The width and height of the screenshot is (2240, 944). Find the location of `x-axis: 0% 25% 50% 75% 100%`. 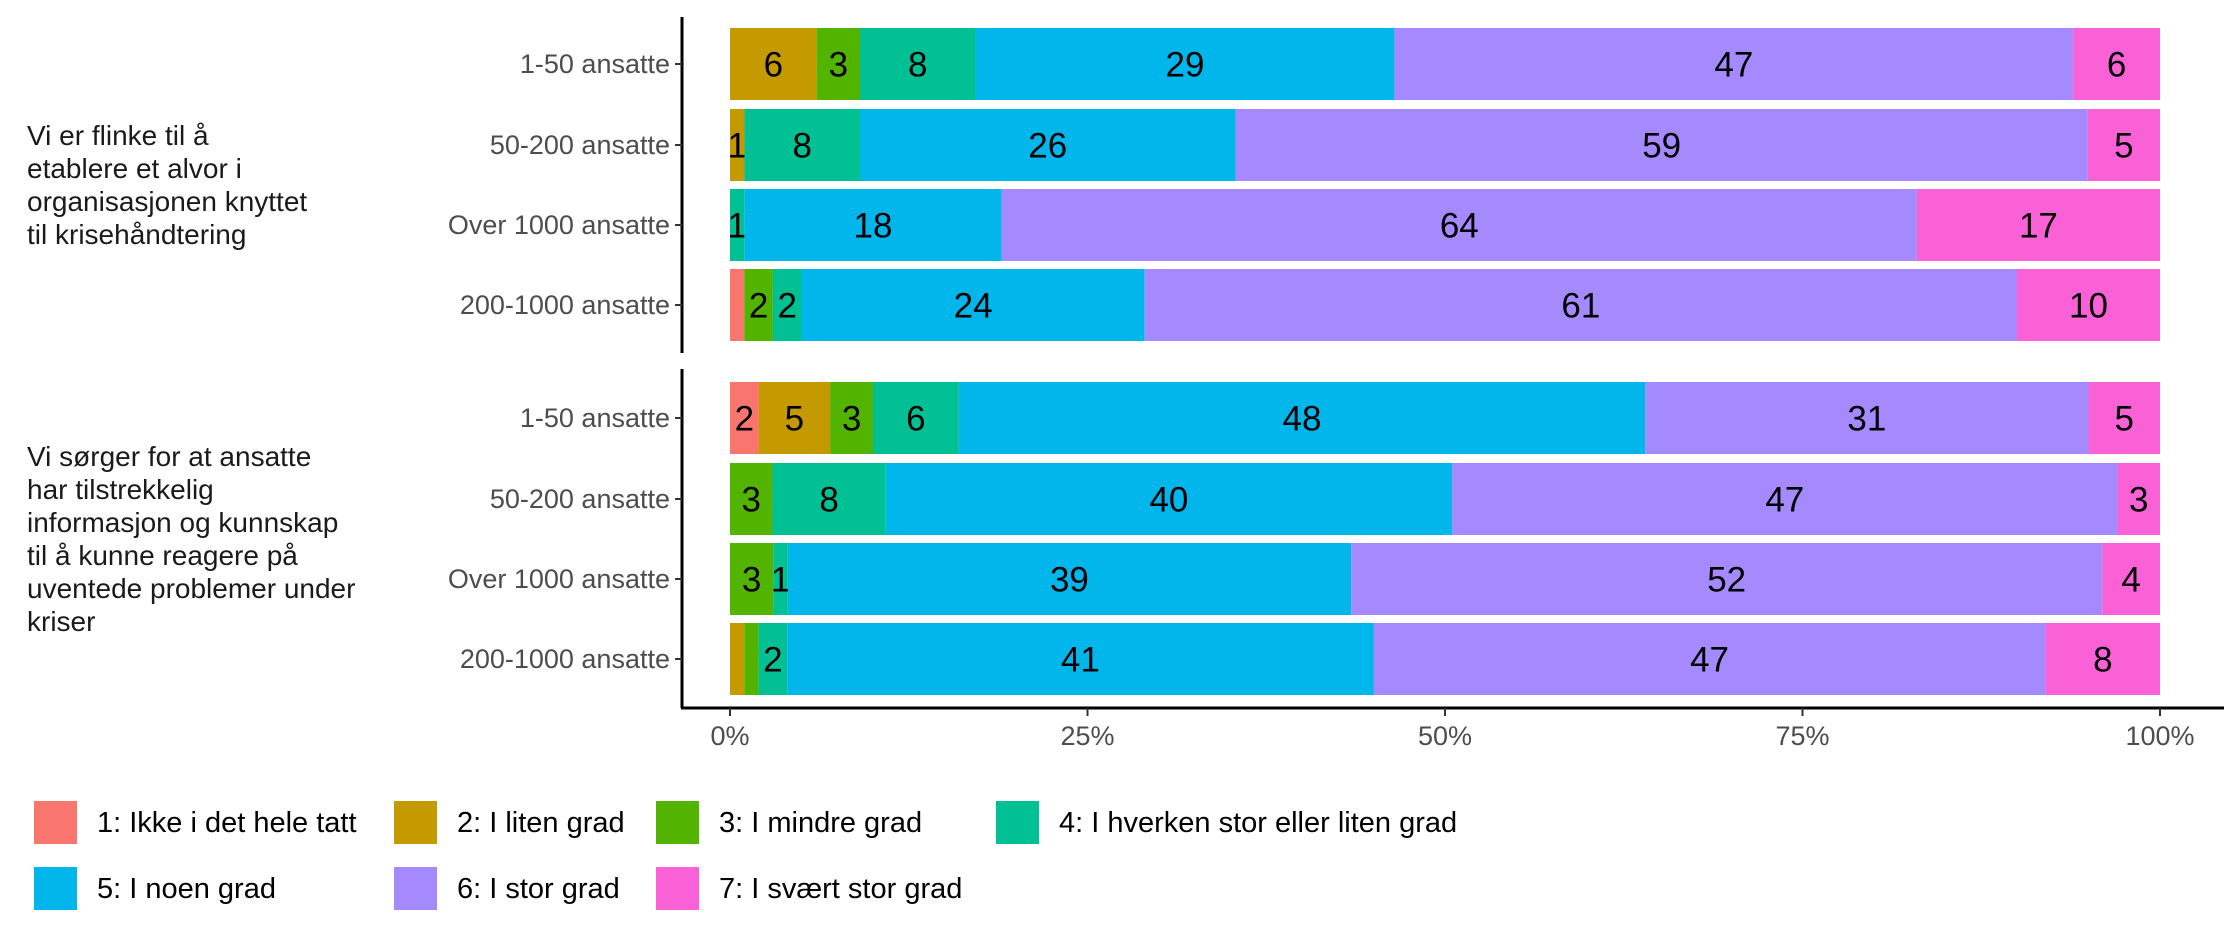

x-axis: 0% 25% 50% 75% 100% is located at coordinates (1452, 728).